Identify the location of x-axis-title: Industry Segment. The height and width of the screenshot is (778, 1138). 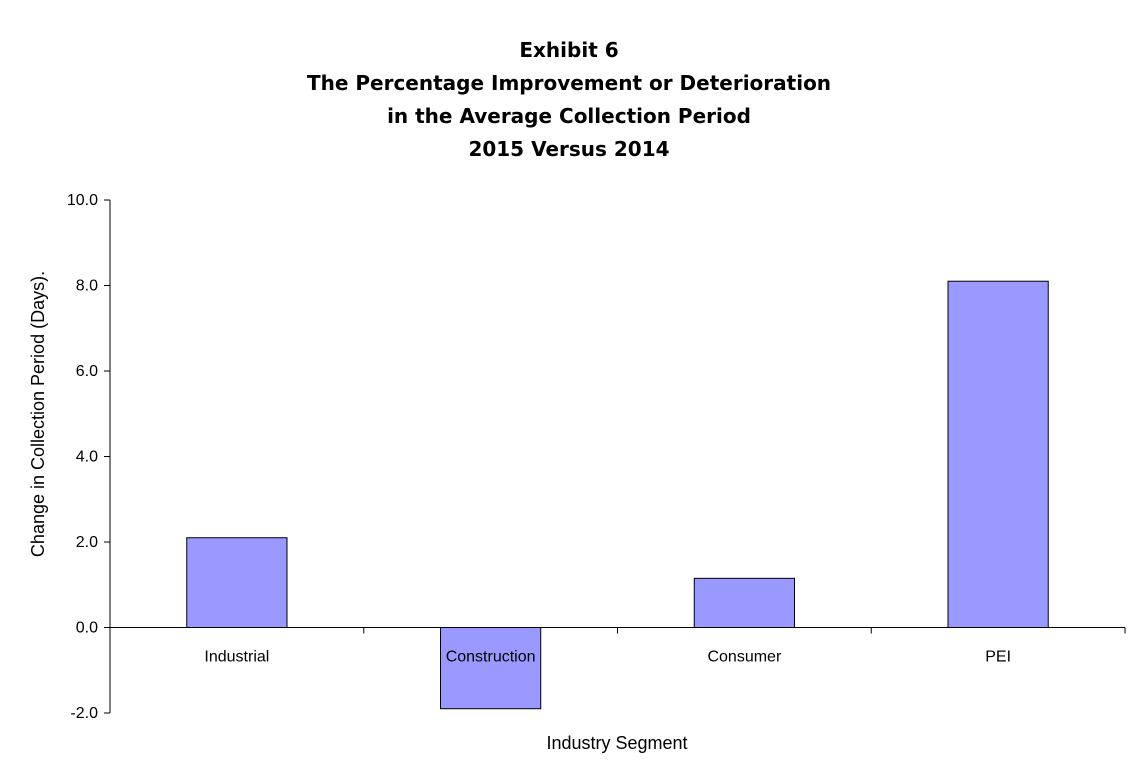
(616, 743).